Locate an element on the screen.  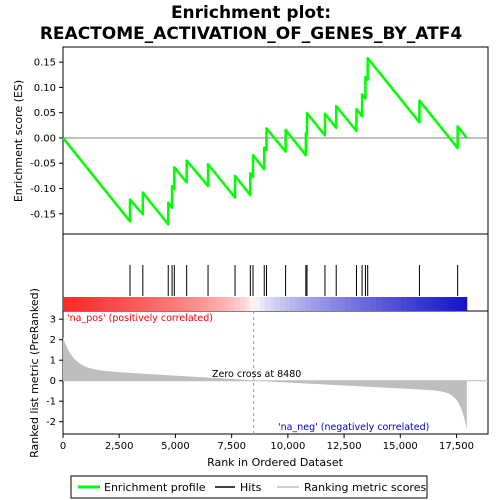
zero-cross-label: Zero cross at 8480 is located at coordinates (256, 374).